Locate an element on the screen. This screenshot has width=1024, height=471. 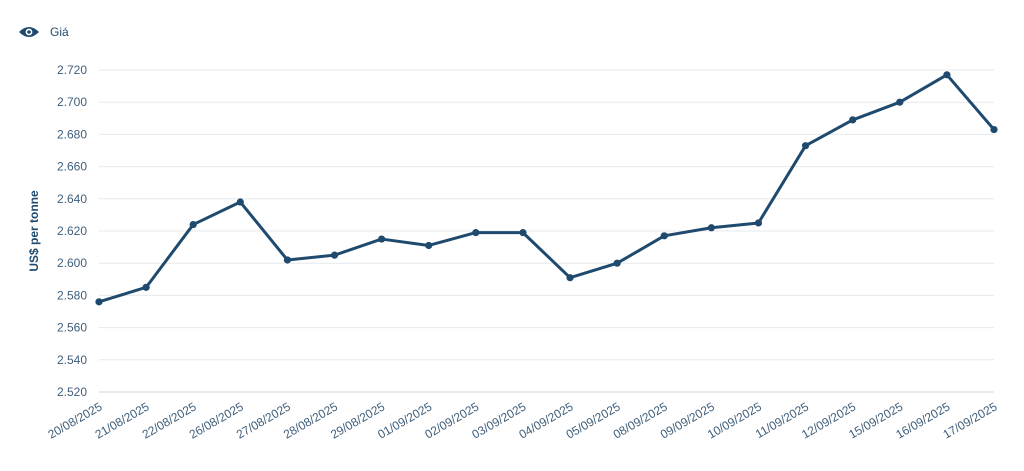
y-tick-label: 2.520 is located at coordinates (72, 392).